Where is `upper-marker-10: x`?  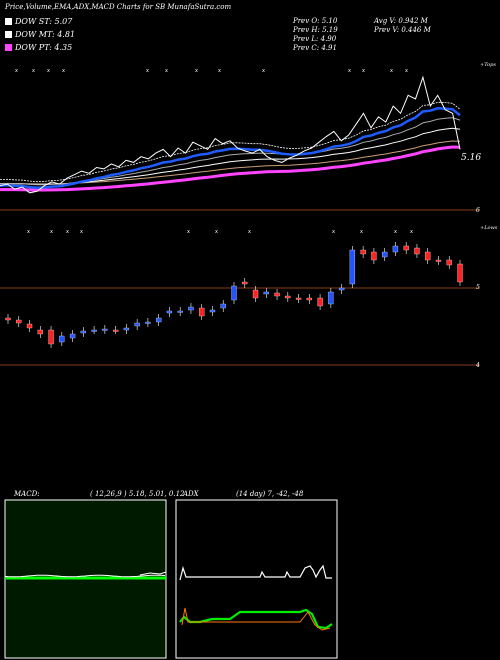 upper-marker-10: x is located at coordinates (363, 71).